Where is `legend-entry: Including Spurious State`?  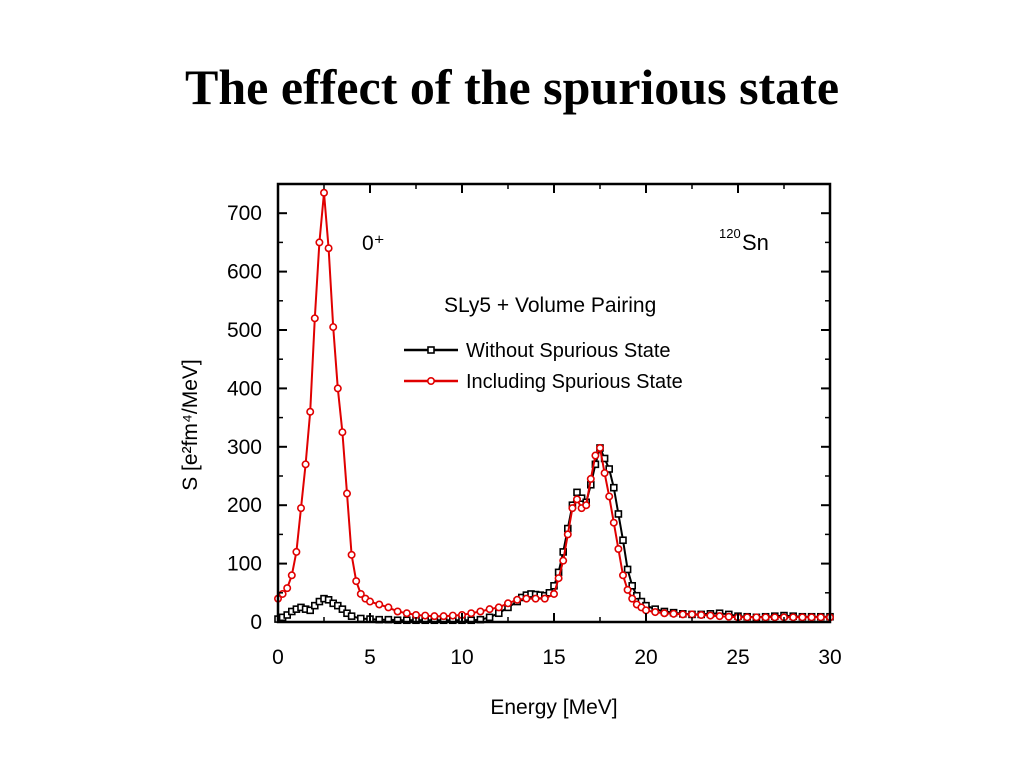
legend-entry: Including Spurious State is located at coordinates (543, 382).